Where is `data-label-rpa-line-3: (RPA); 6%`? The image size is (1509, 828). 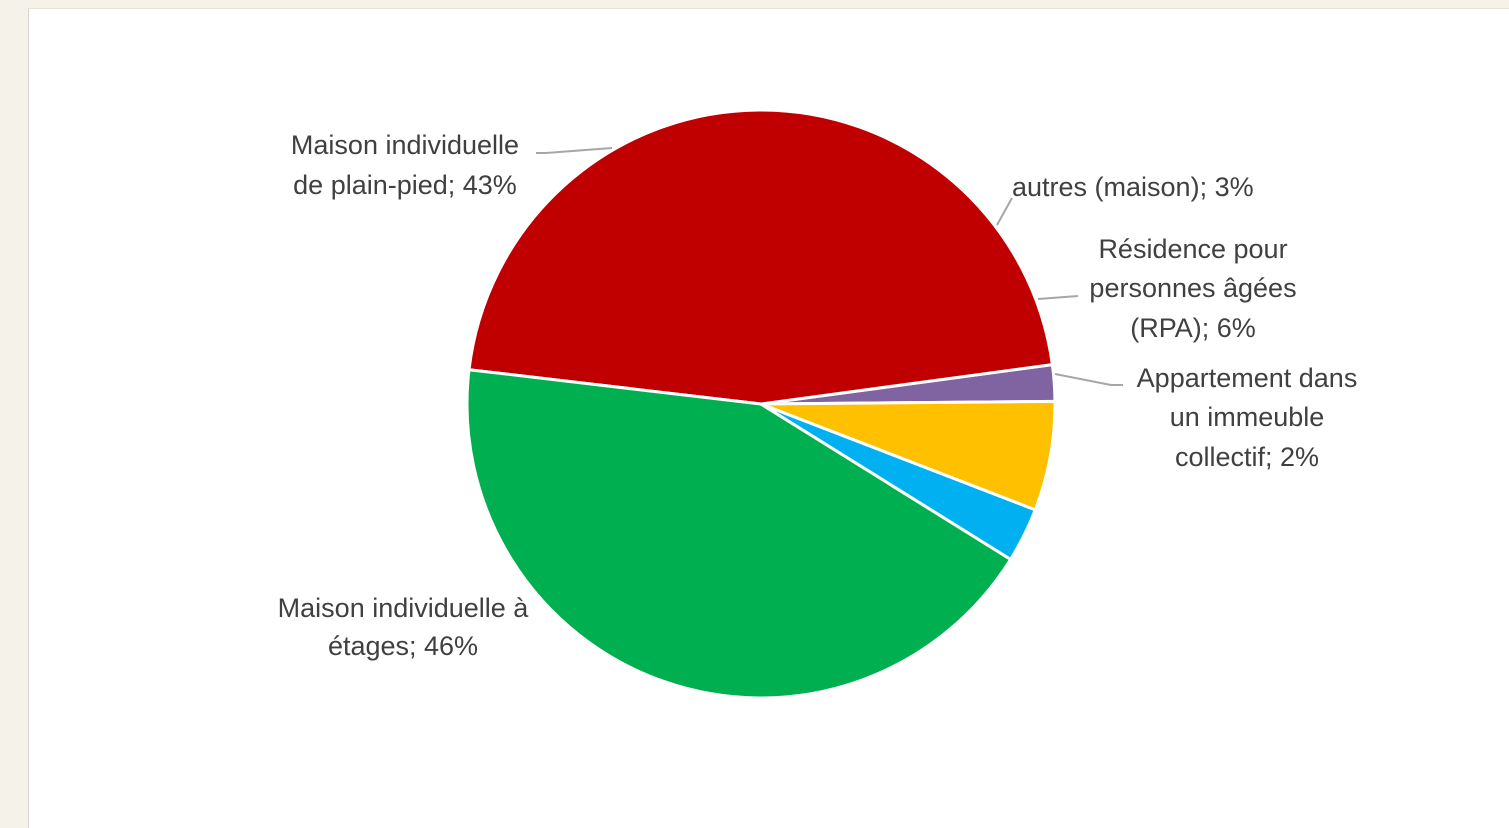 data-label-rpa-line-3: (RPA); 6% is located at coordinates (1193, 328).